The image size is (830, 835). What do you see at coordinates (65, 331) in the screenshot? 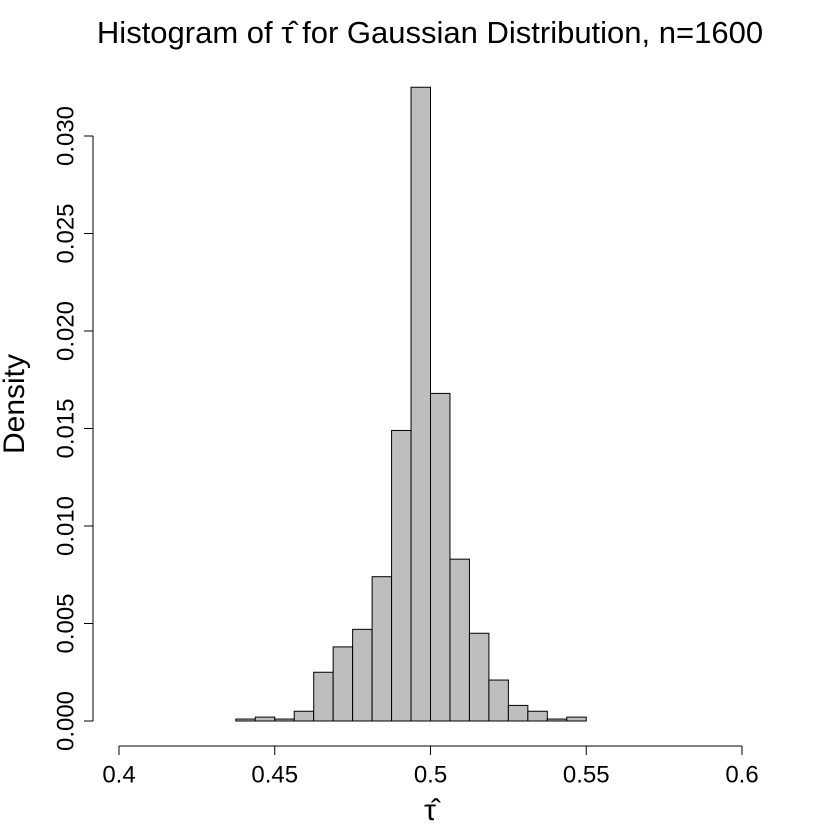
I see `y-tick-label: 0.020` at bounding box center [65, 331].